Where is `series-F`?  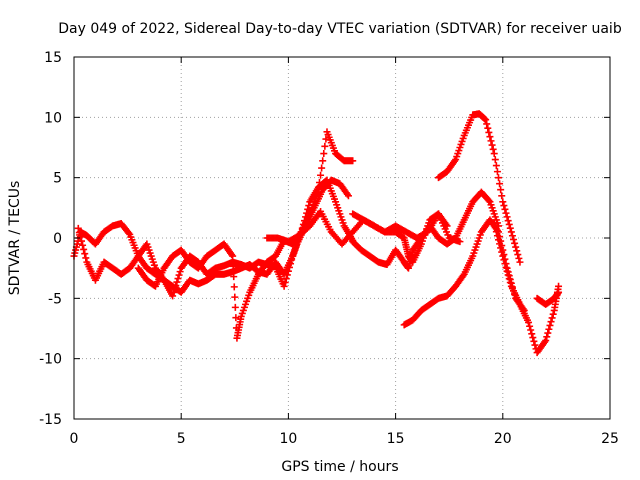 series-F is located at coordinates (426, 230).